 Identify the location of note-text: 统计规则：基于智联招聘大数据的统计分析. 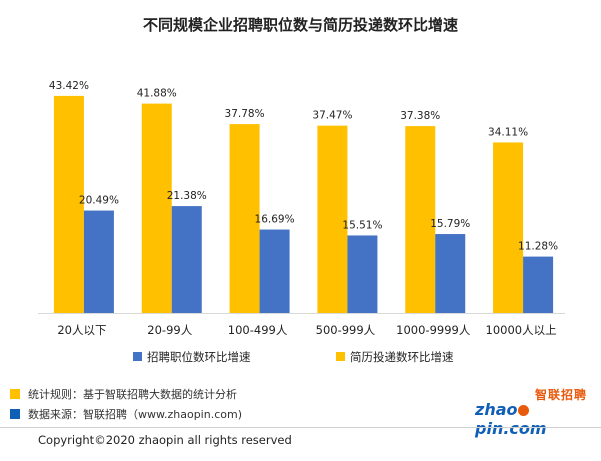
(132, 394).